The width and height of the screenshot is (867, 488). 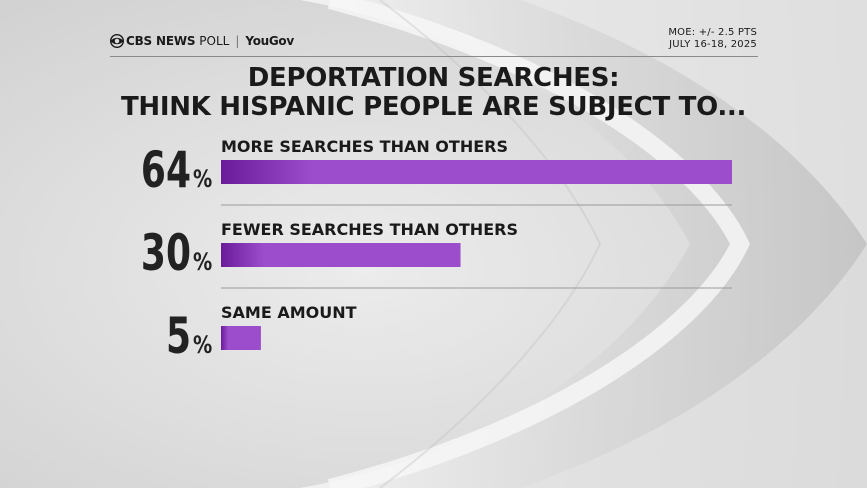 What do you see at coordinates (214, 41) in the screenshot?
I see `brand-poll: POLL` at bounding box center [214, 41].